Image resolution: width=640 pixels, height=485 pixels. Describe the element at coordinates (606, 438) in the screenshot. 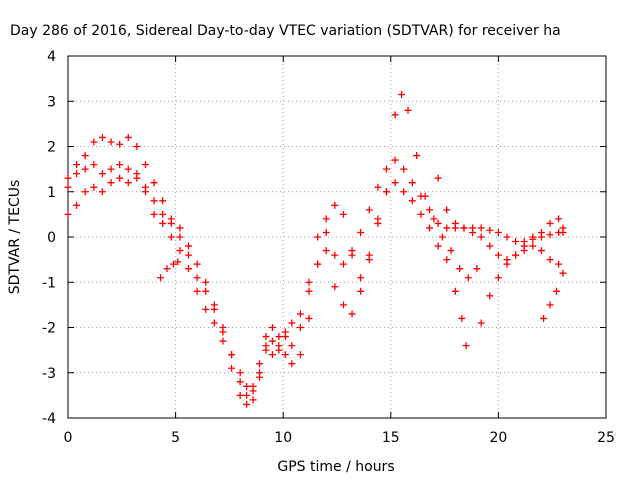

I see `x-tick-label: 25` at that location.